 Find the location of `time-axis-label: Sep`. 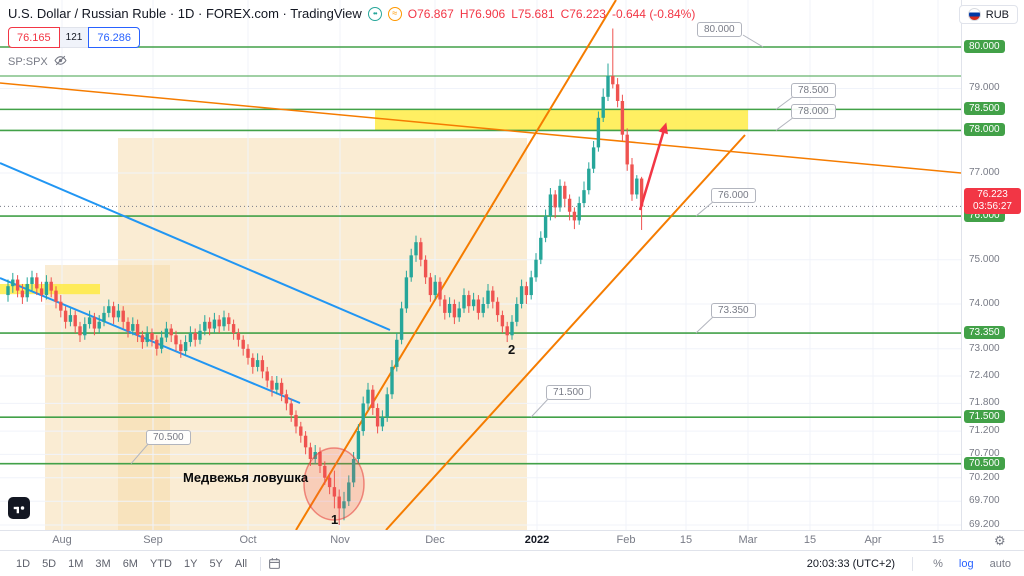

time-axis-label: Sep is located at coordinates (153, 540).